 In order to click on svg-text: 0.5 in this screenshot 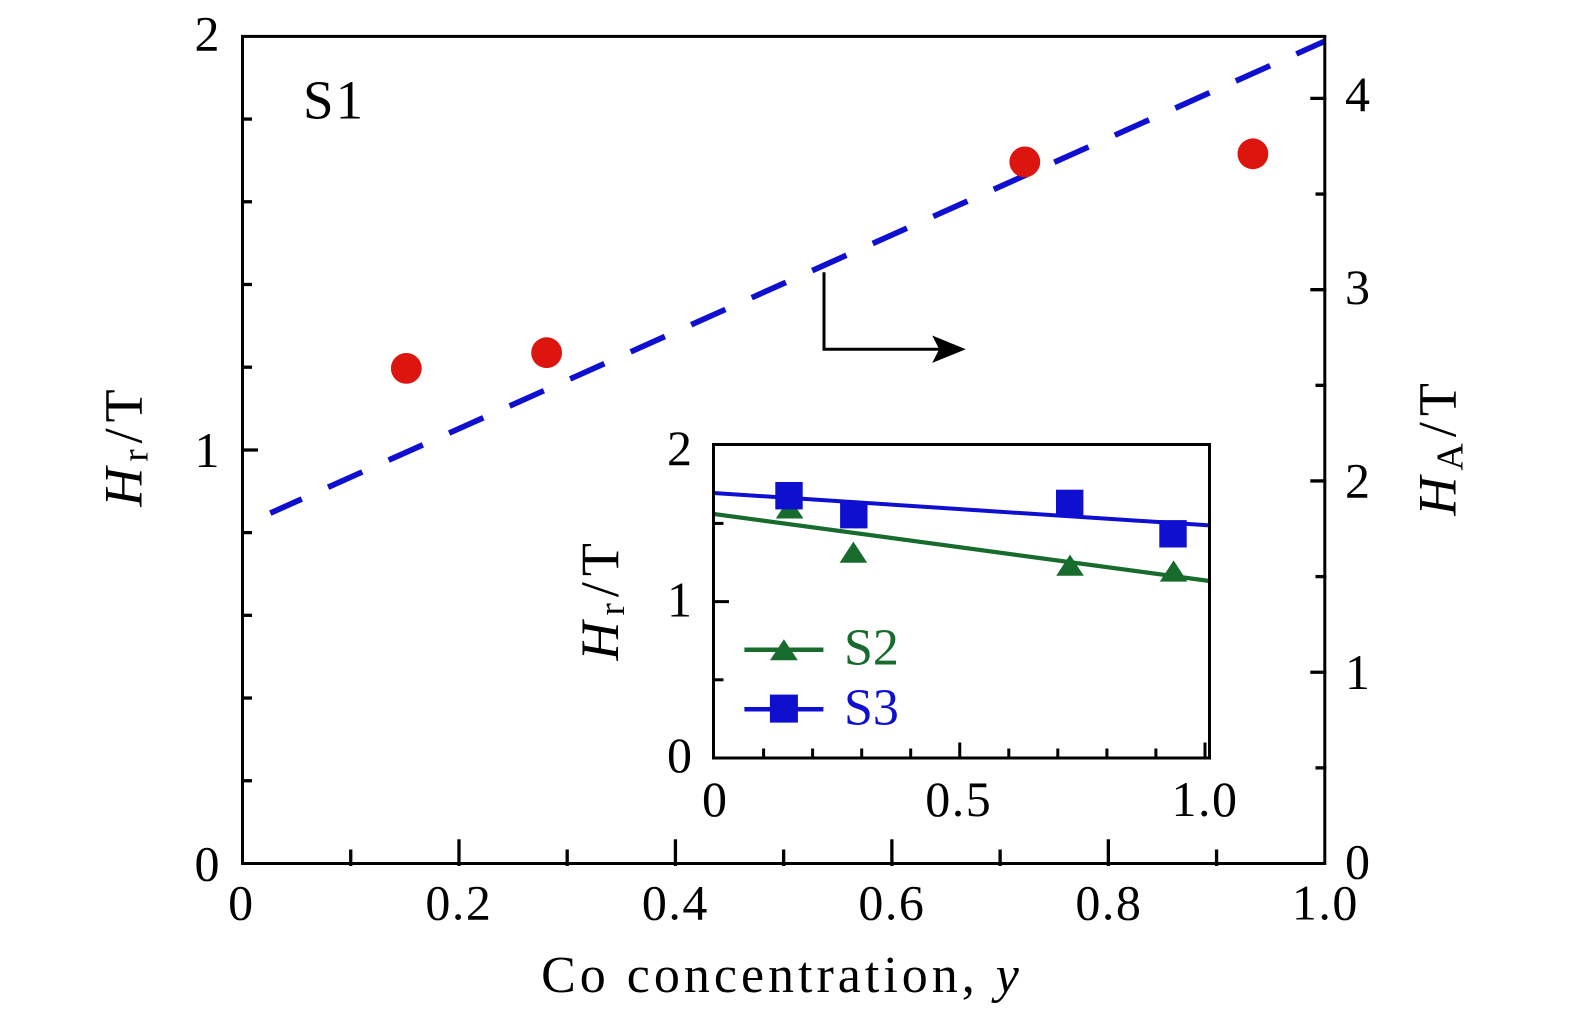, I will do `click(958, 799)`.